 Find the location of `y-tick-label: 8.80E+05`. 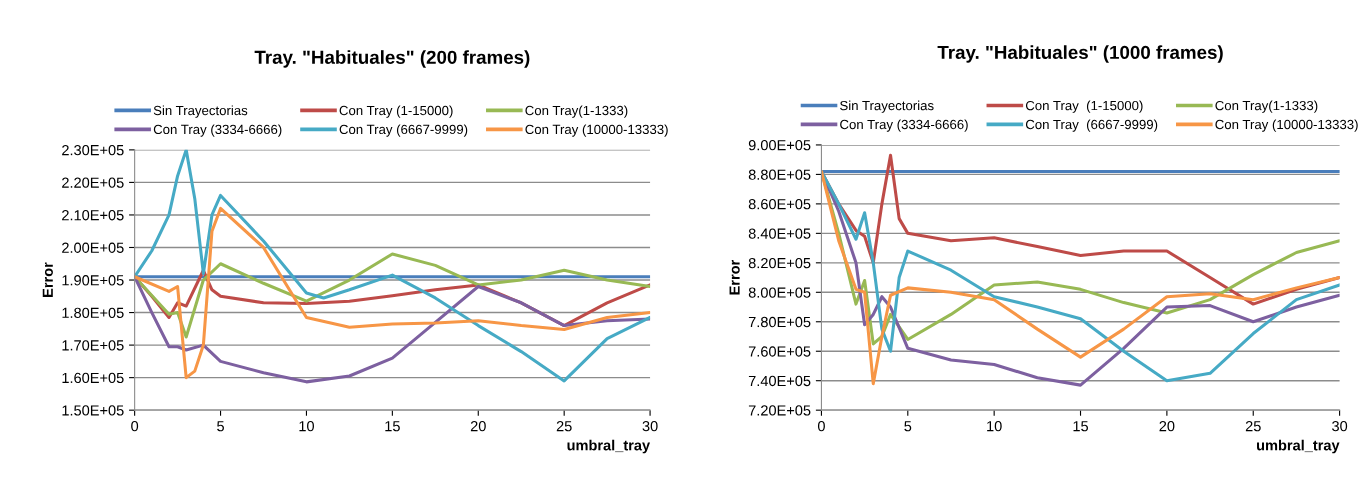

y-tick-label: 8.80E+05 is located at coordinates (779, 174).